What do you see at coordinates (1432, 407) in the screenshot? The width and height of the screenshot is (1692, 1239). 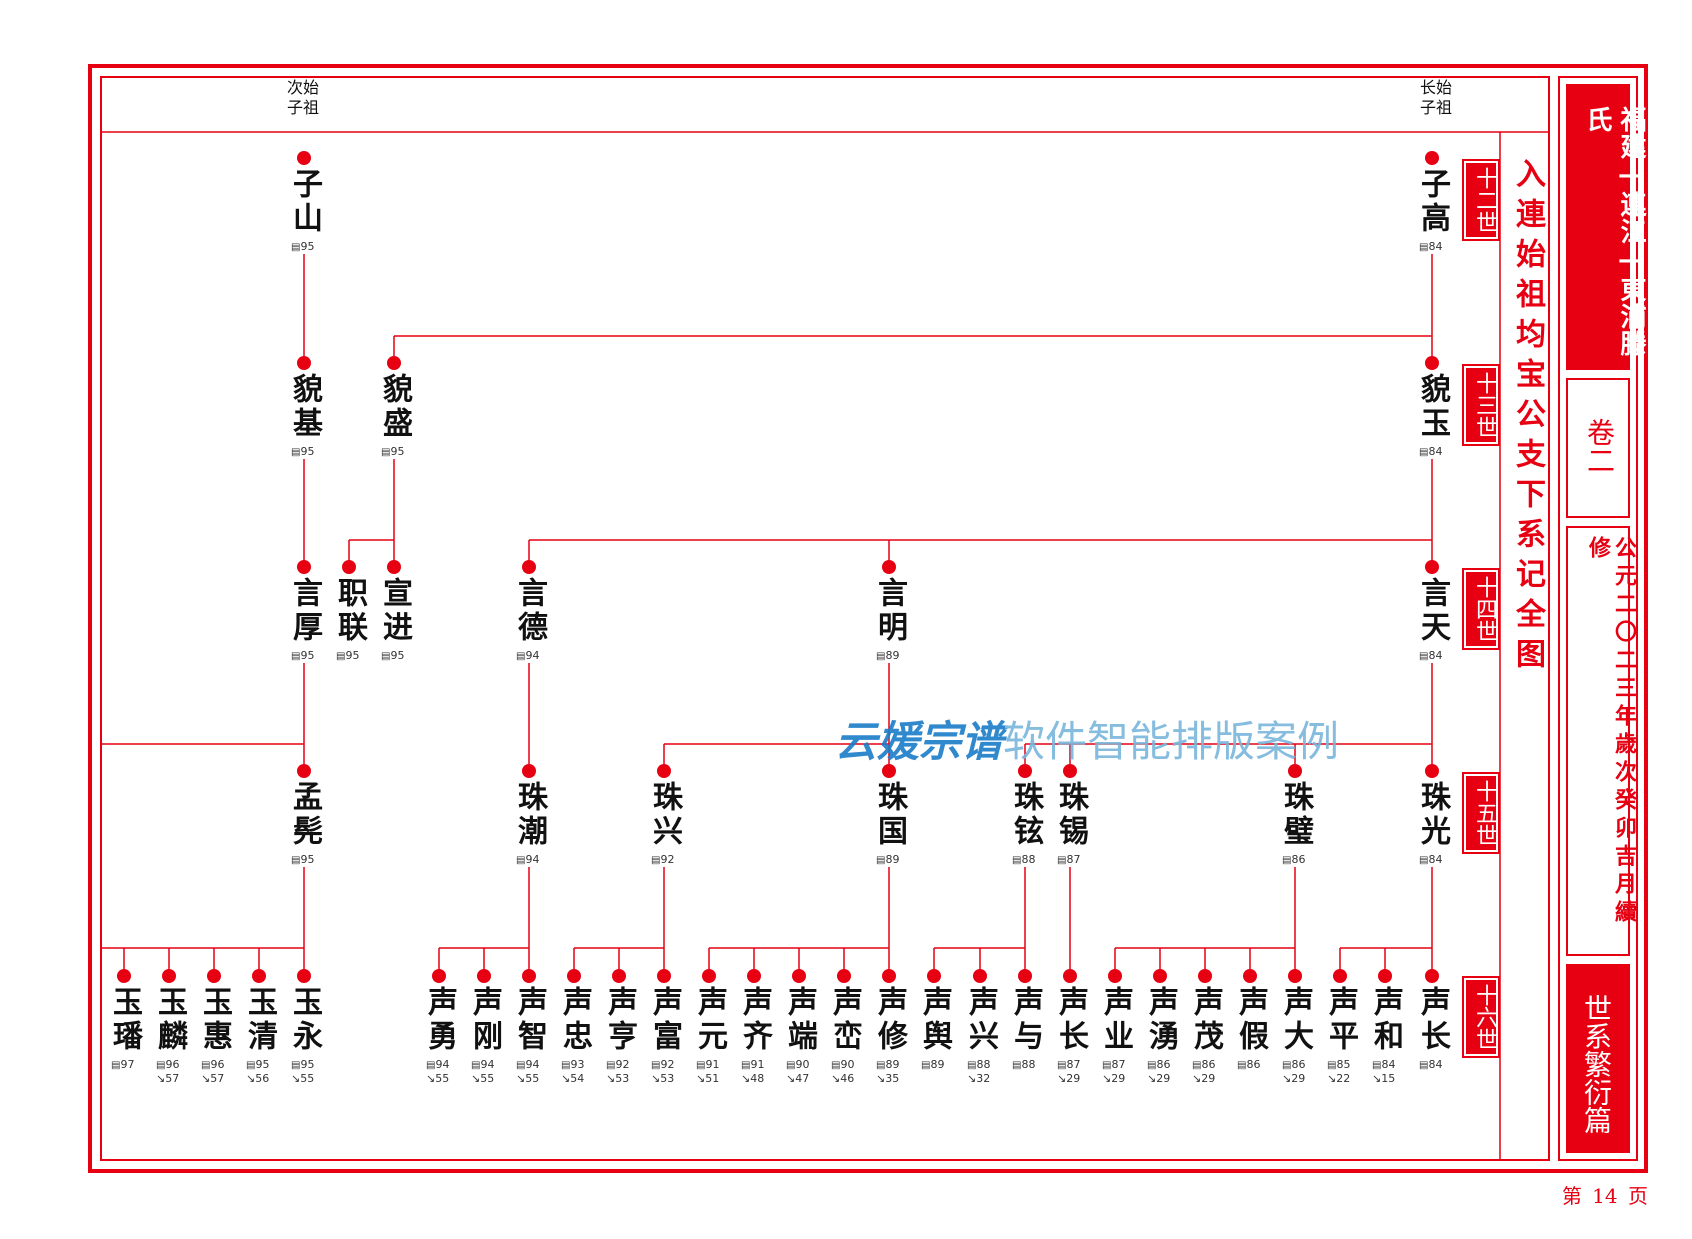 I see `member-name: 貌玉` at bounding box center [1432, 407].